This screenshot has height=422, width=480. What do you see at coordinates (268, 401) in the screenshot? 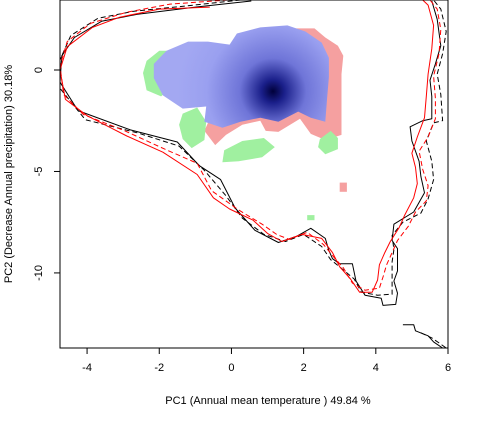
I see `x-axis-title: PC1 (Annual mean temperature ) 49.84 %` at bounding box center [268, 401].